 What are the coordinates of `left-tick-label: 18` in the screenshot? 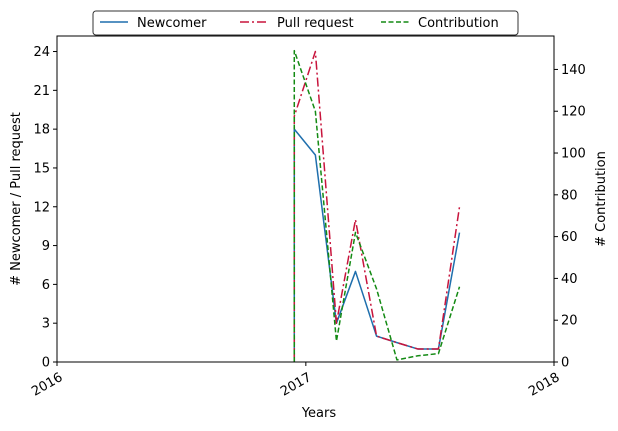 It's located at (41, 130).